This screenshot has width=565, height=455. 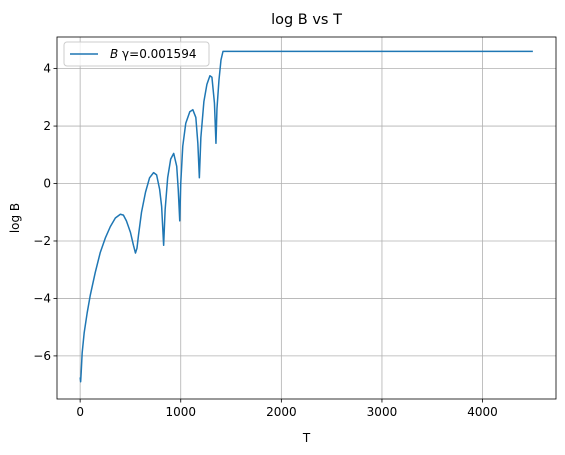 I want to click on x-tick-label: 0, so click(x=80, y=412).